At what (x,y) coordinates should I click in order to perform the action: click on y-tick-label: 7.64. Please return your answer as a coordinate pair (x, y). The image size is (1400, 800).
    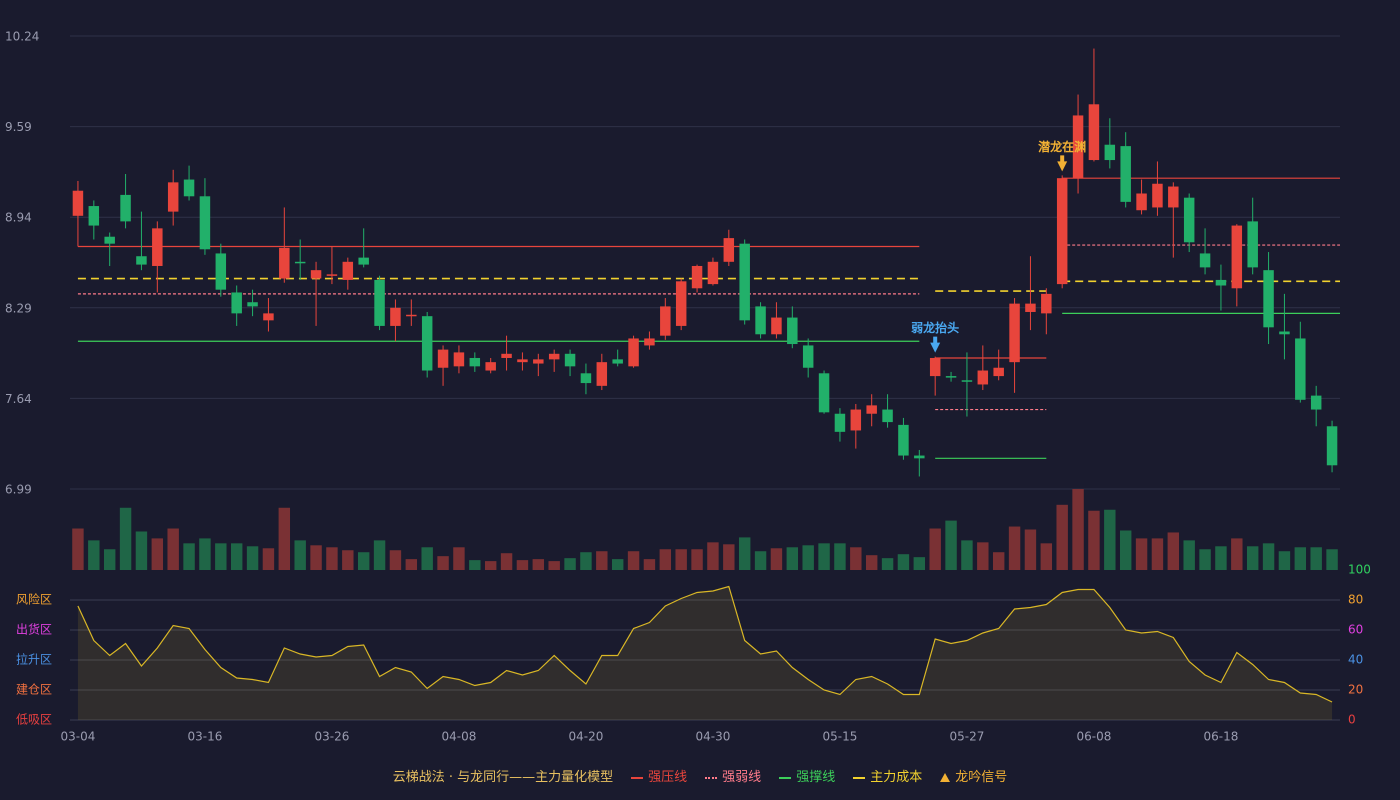
    Looking at the image, I should click on (18, 399).